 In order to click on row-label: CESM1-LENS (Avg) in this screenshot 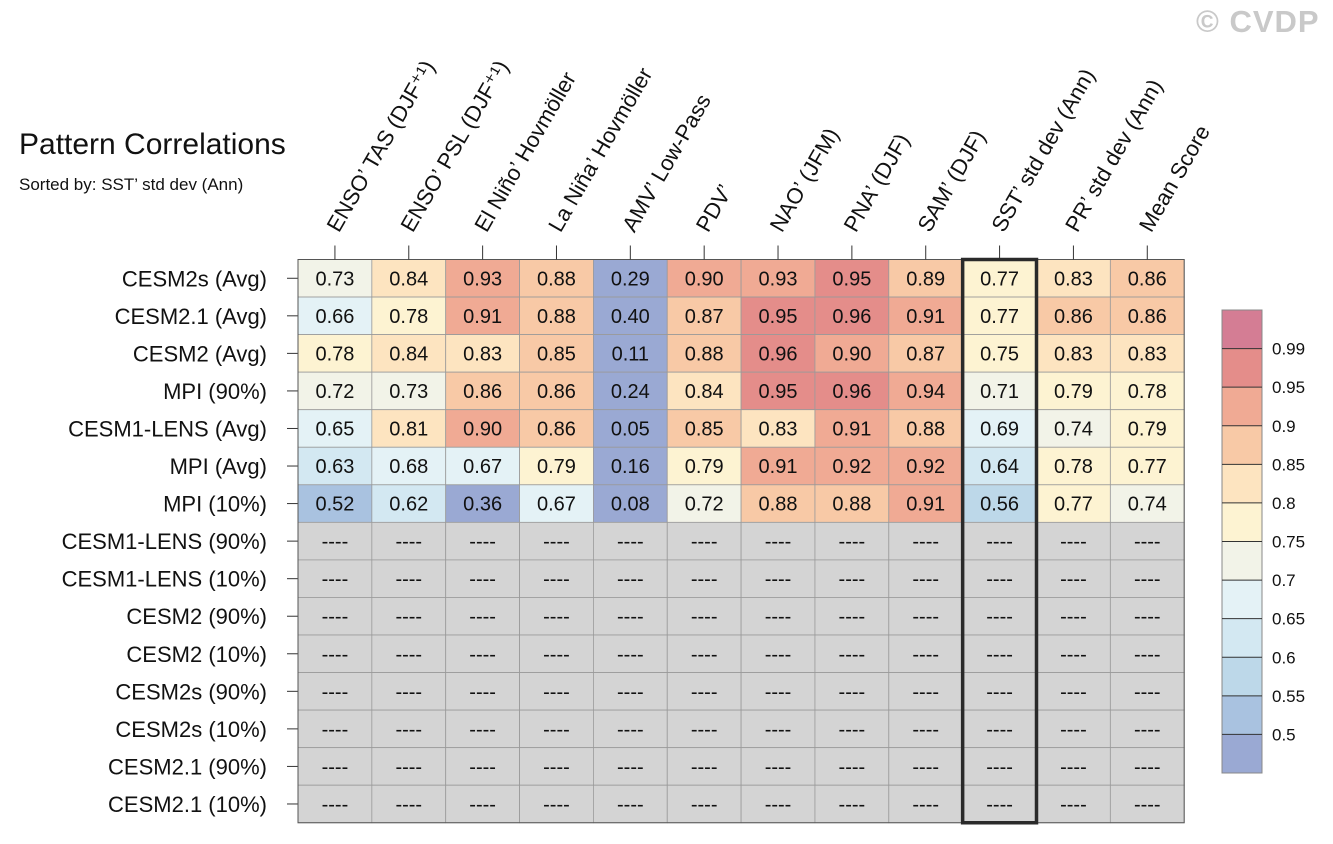, I will do `click(167, 428)`.